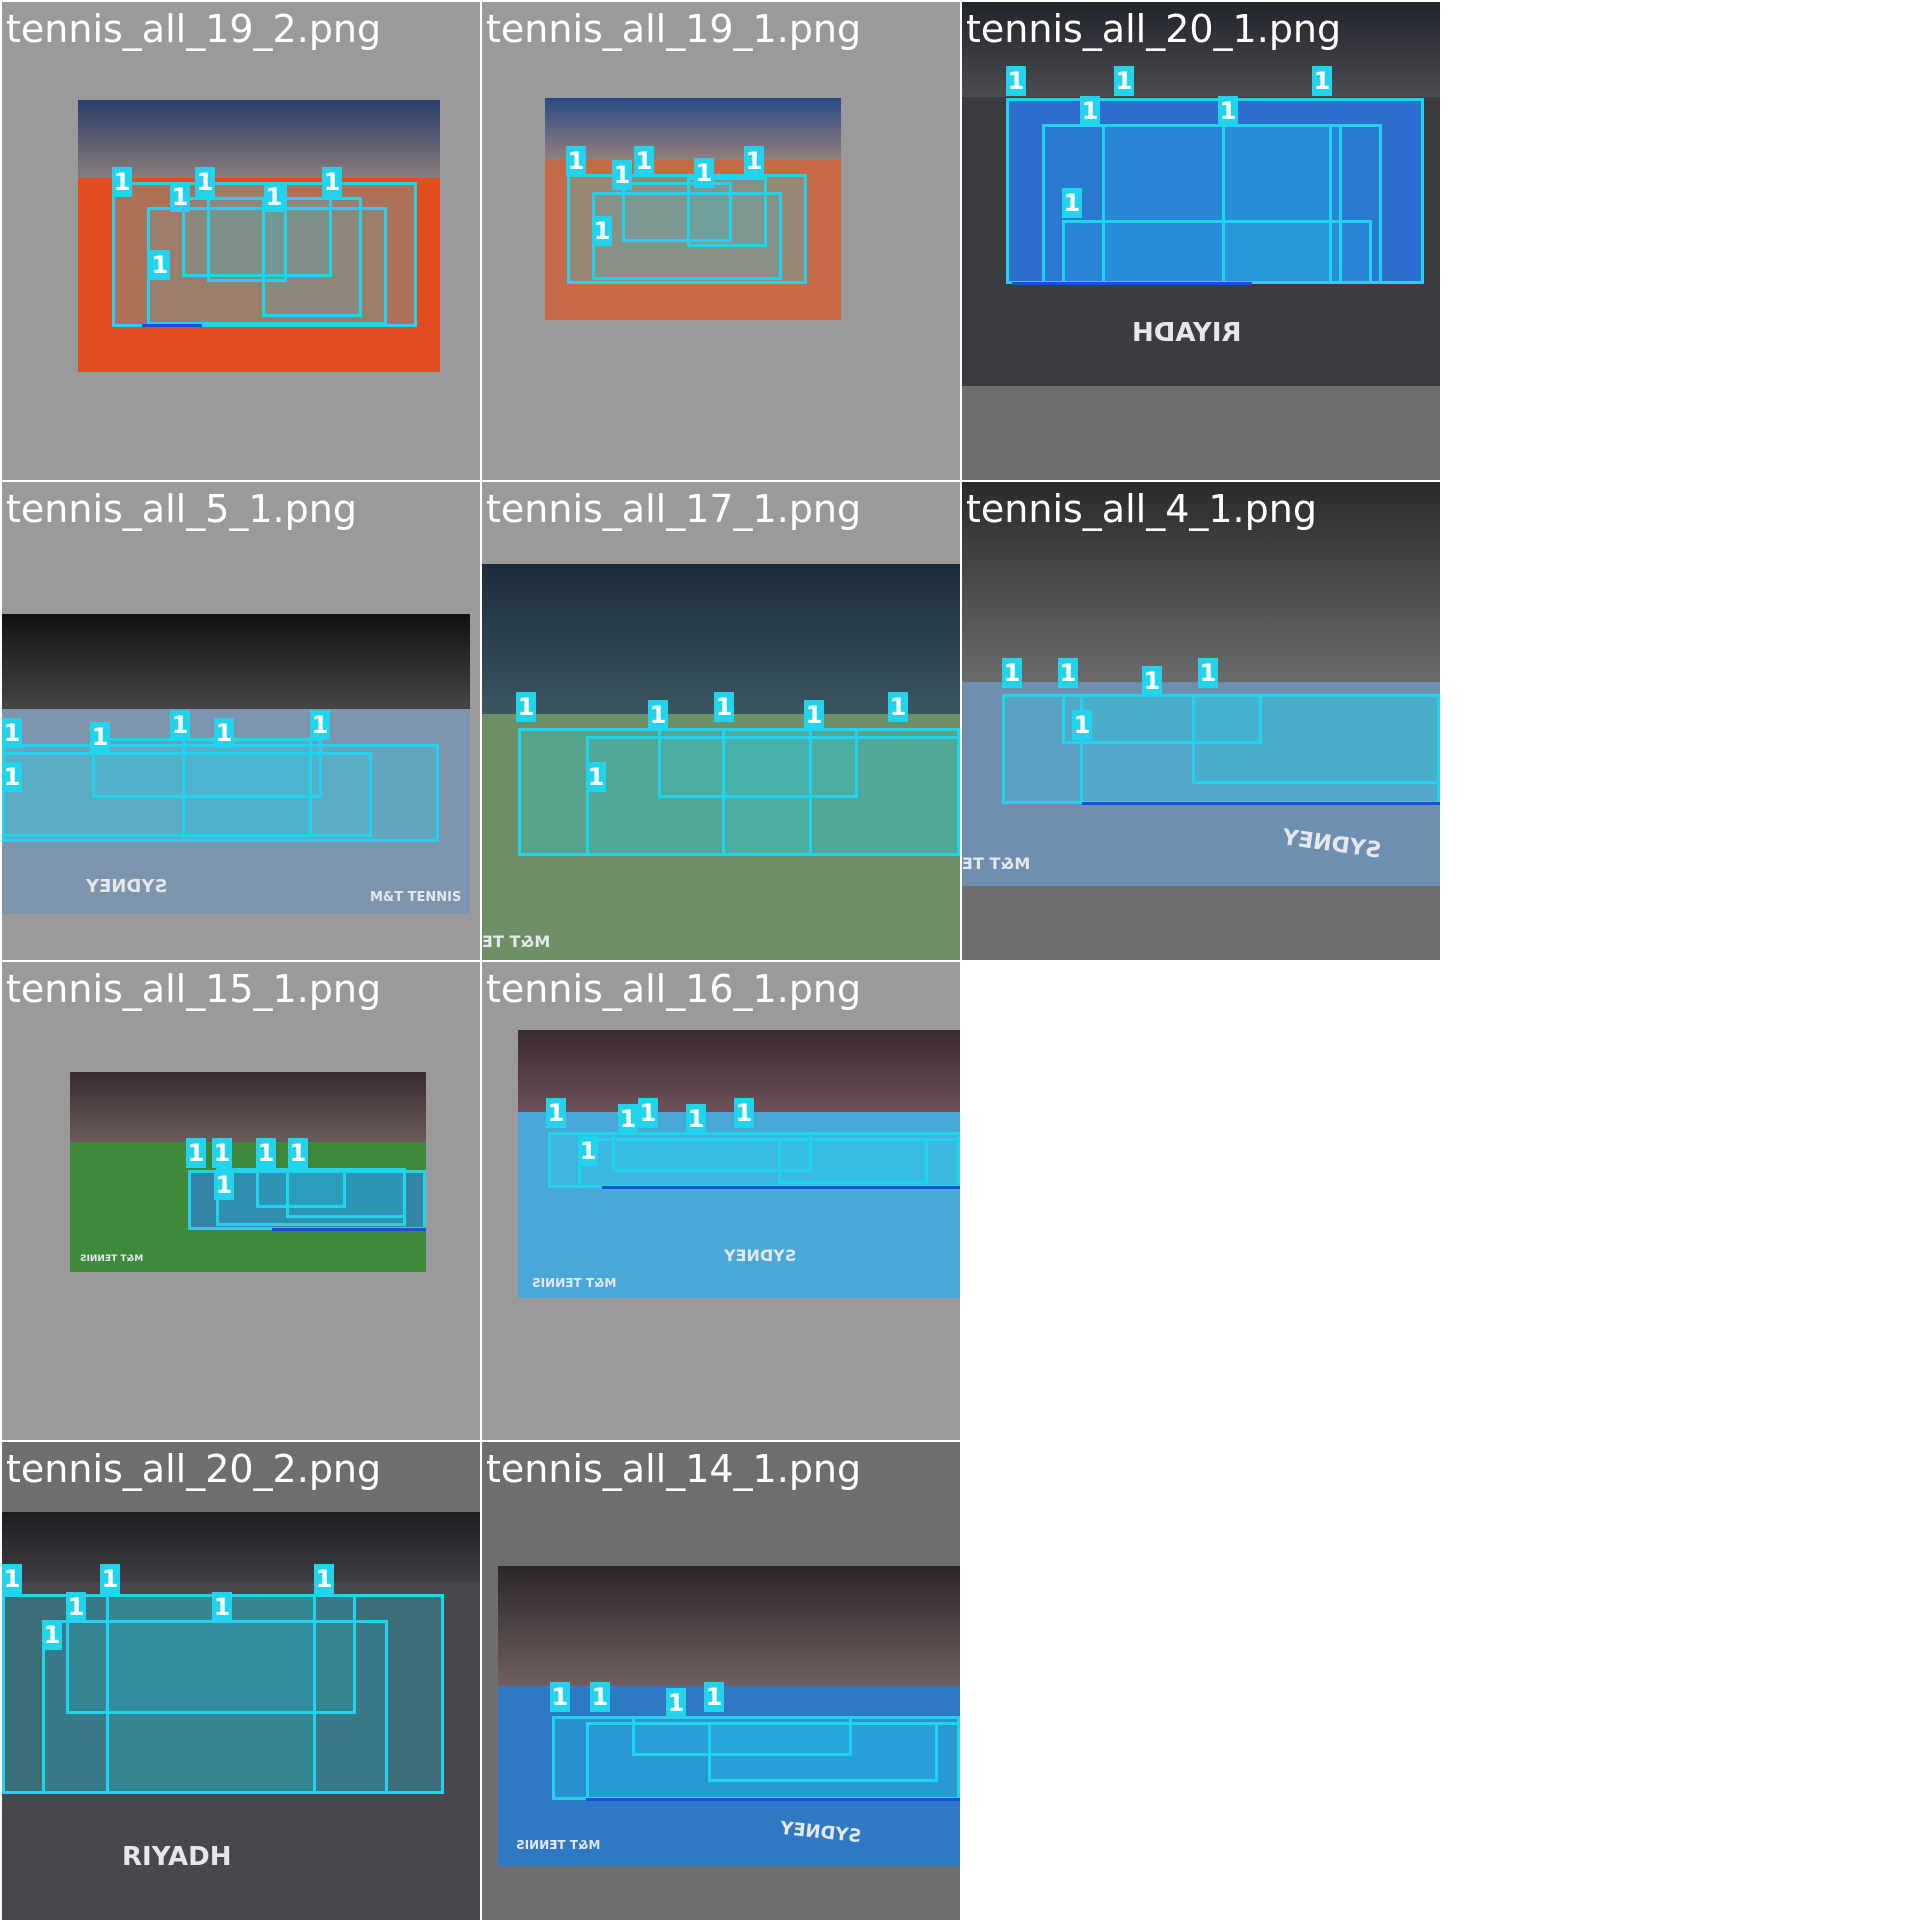  I want to click on tile-image: RIYADH, so click(241, 1716).